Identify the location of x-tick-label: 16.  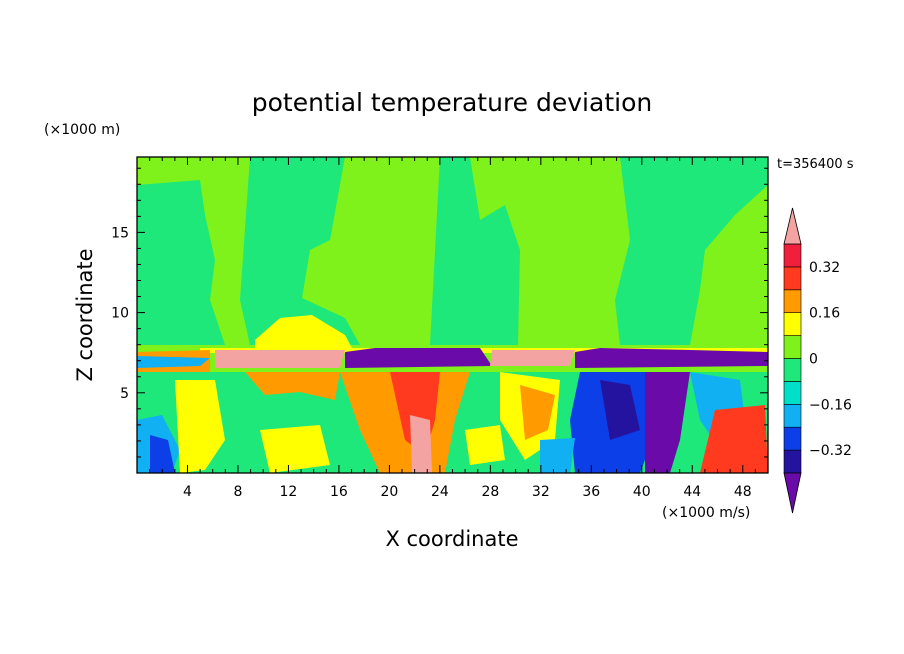
(339, 492).